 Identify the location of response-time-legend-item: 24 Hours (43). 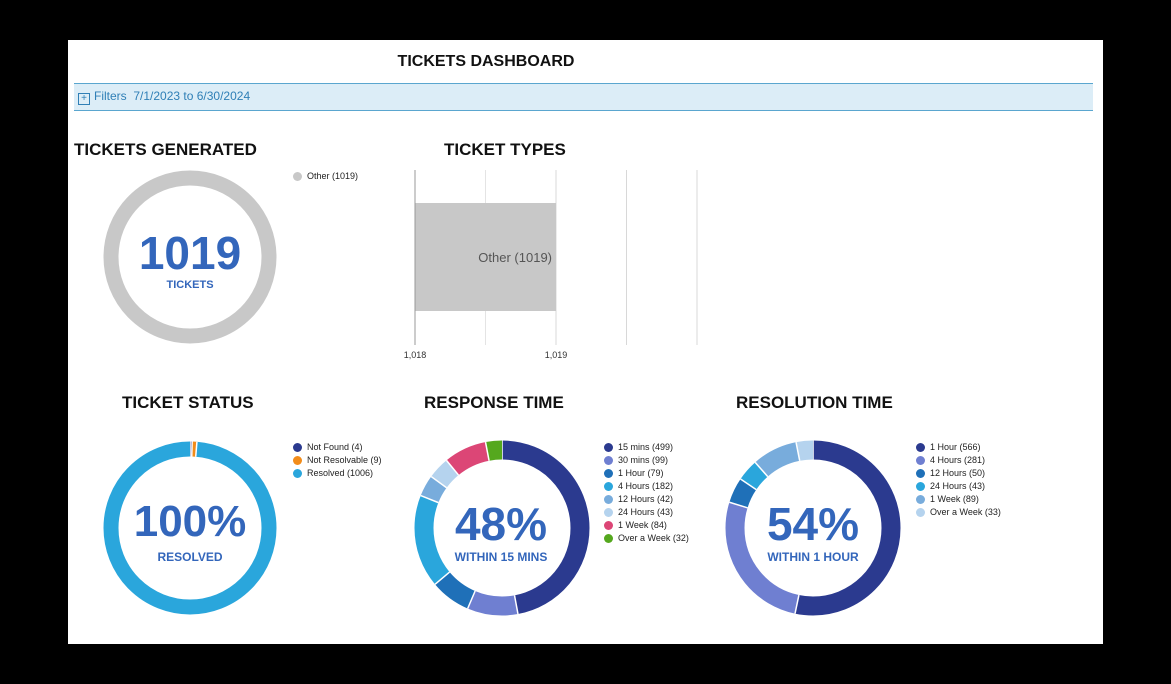
(659, 511).